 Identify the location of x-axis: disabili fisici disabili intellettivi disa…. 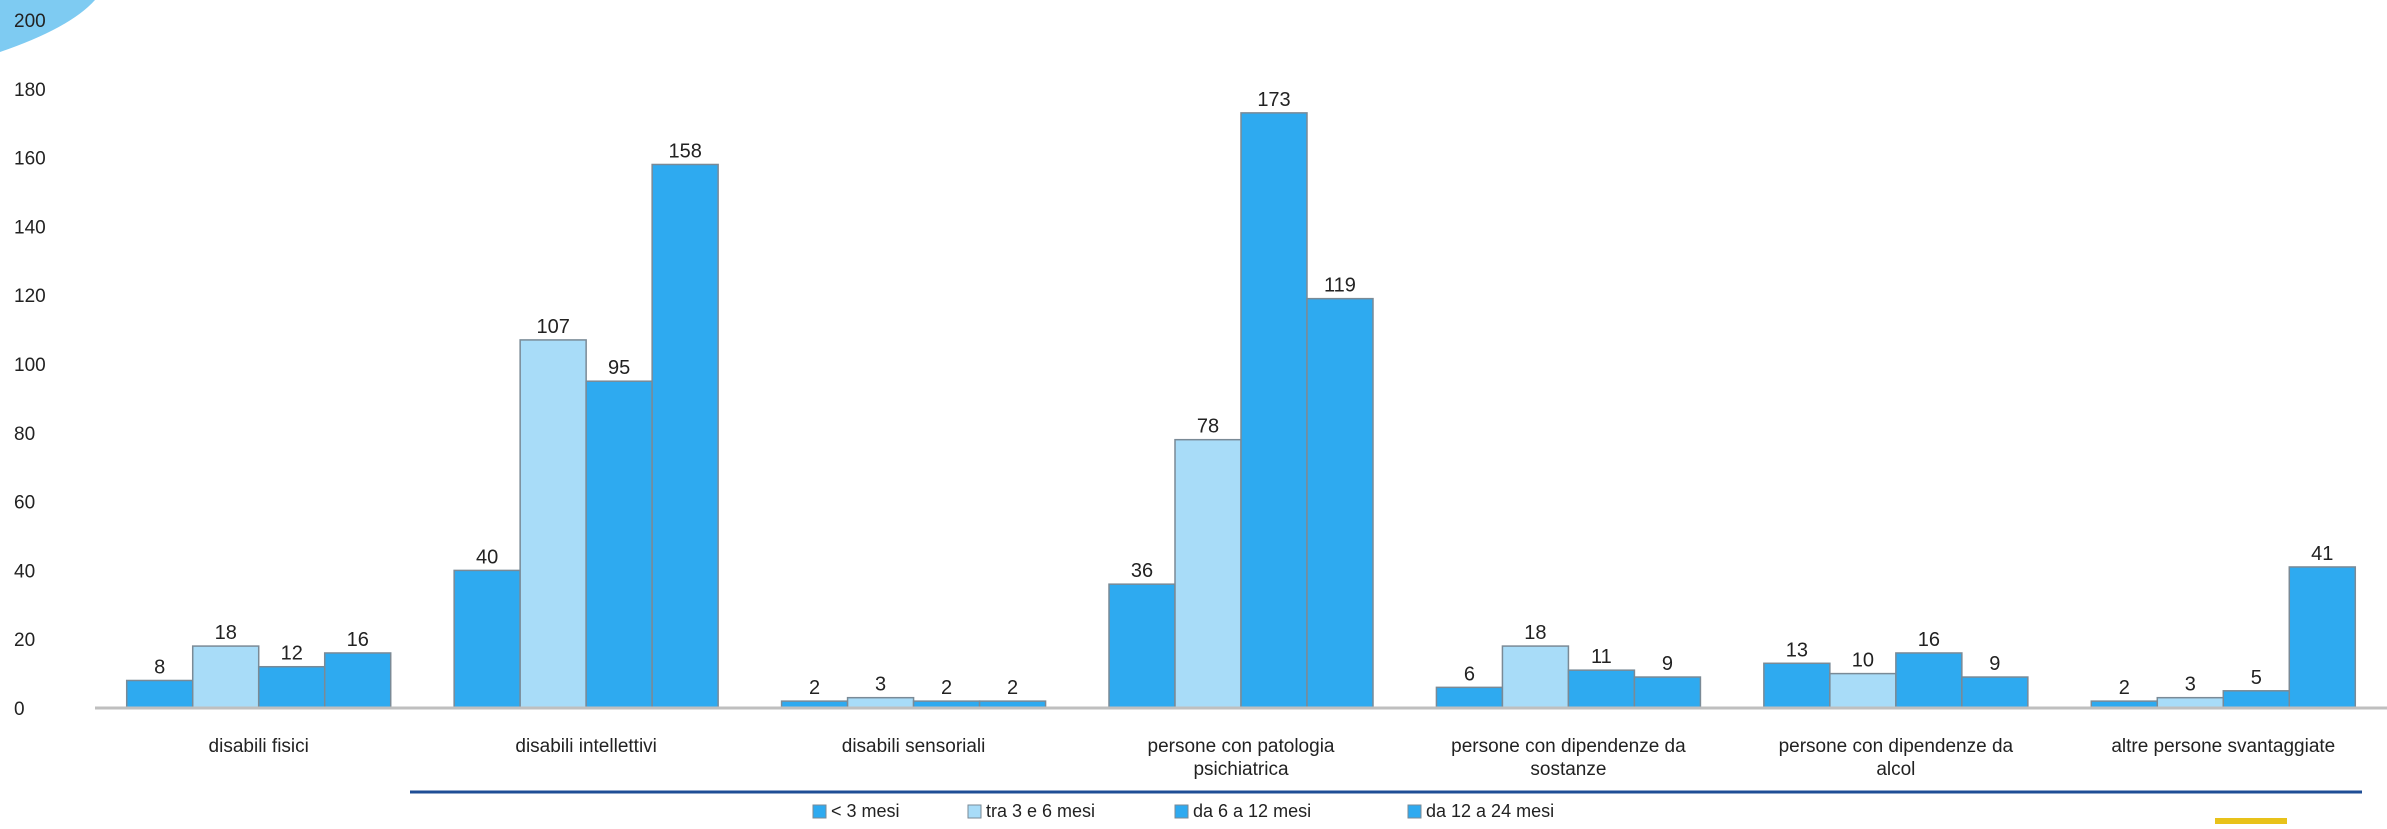
(1241, 743).